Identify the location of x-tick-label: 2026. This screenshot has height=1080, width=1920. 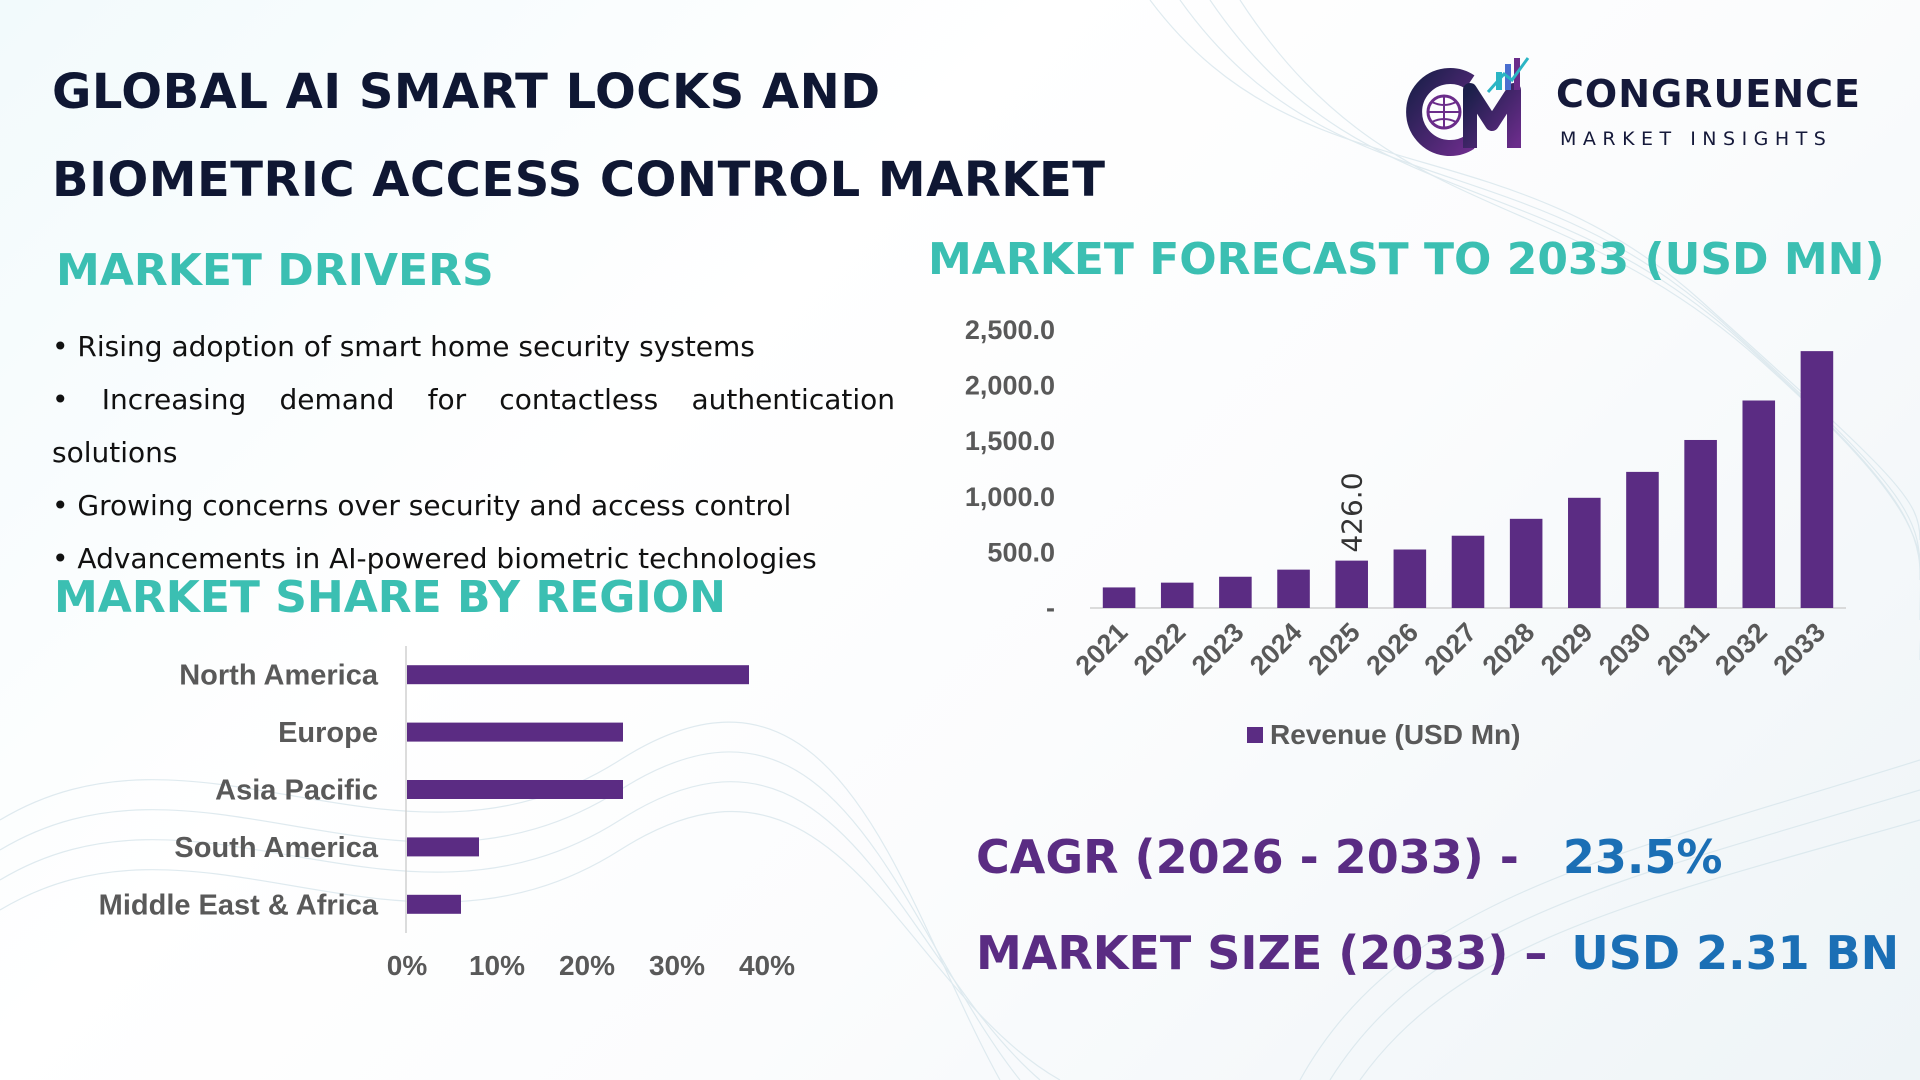
(1392, 649).